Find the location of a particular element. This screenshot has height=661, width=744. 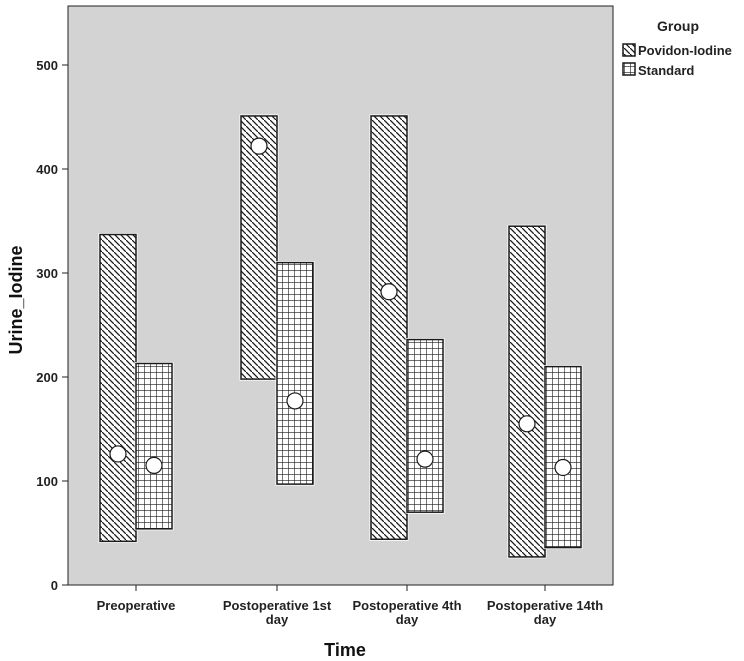

legend-swatch-standard is located at coordinates (629, 69).